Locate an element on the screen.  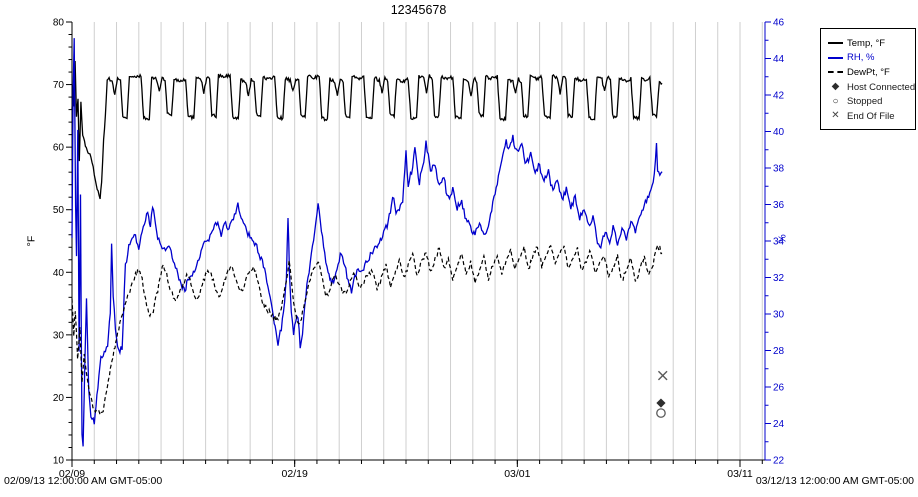
legend-label: DewPt, °F is located at coordinates (868, 72).